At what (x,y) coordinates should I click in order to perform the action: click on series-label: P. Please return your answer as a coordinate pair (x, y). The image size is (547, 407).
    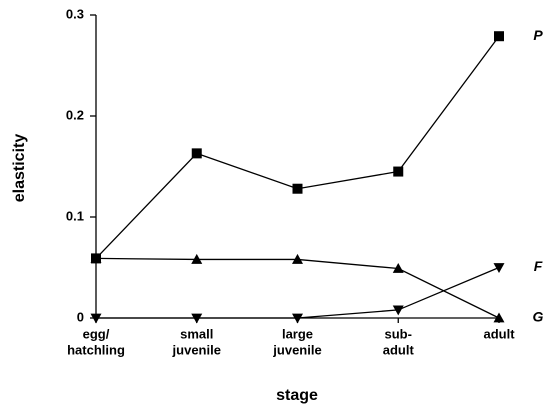
    Looking at the image, I should click on (538, 35).